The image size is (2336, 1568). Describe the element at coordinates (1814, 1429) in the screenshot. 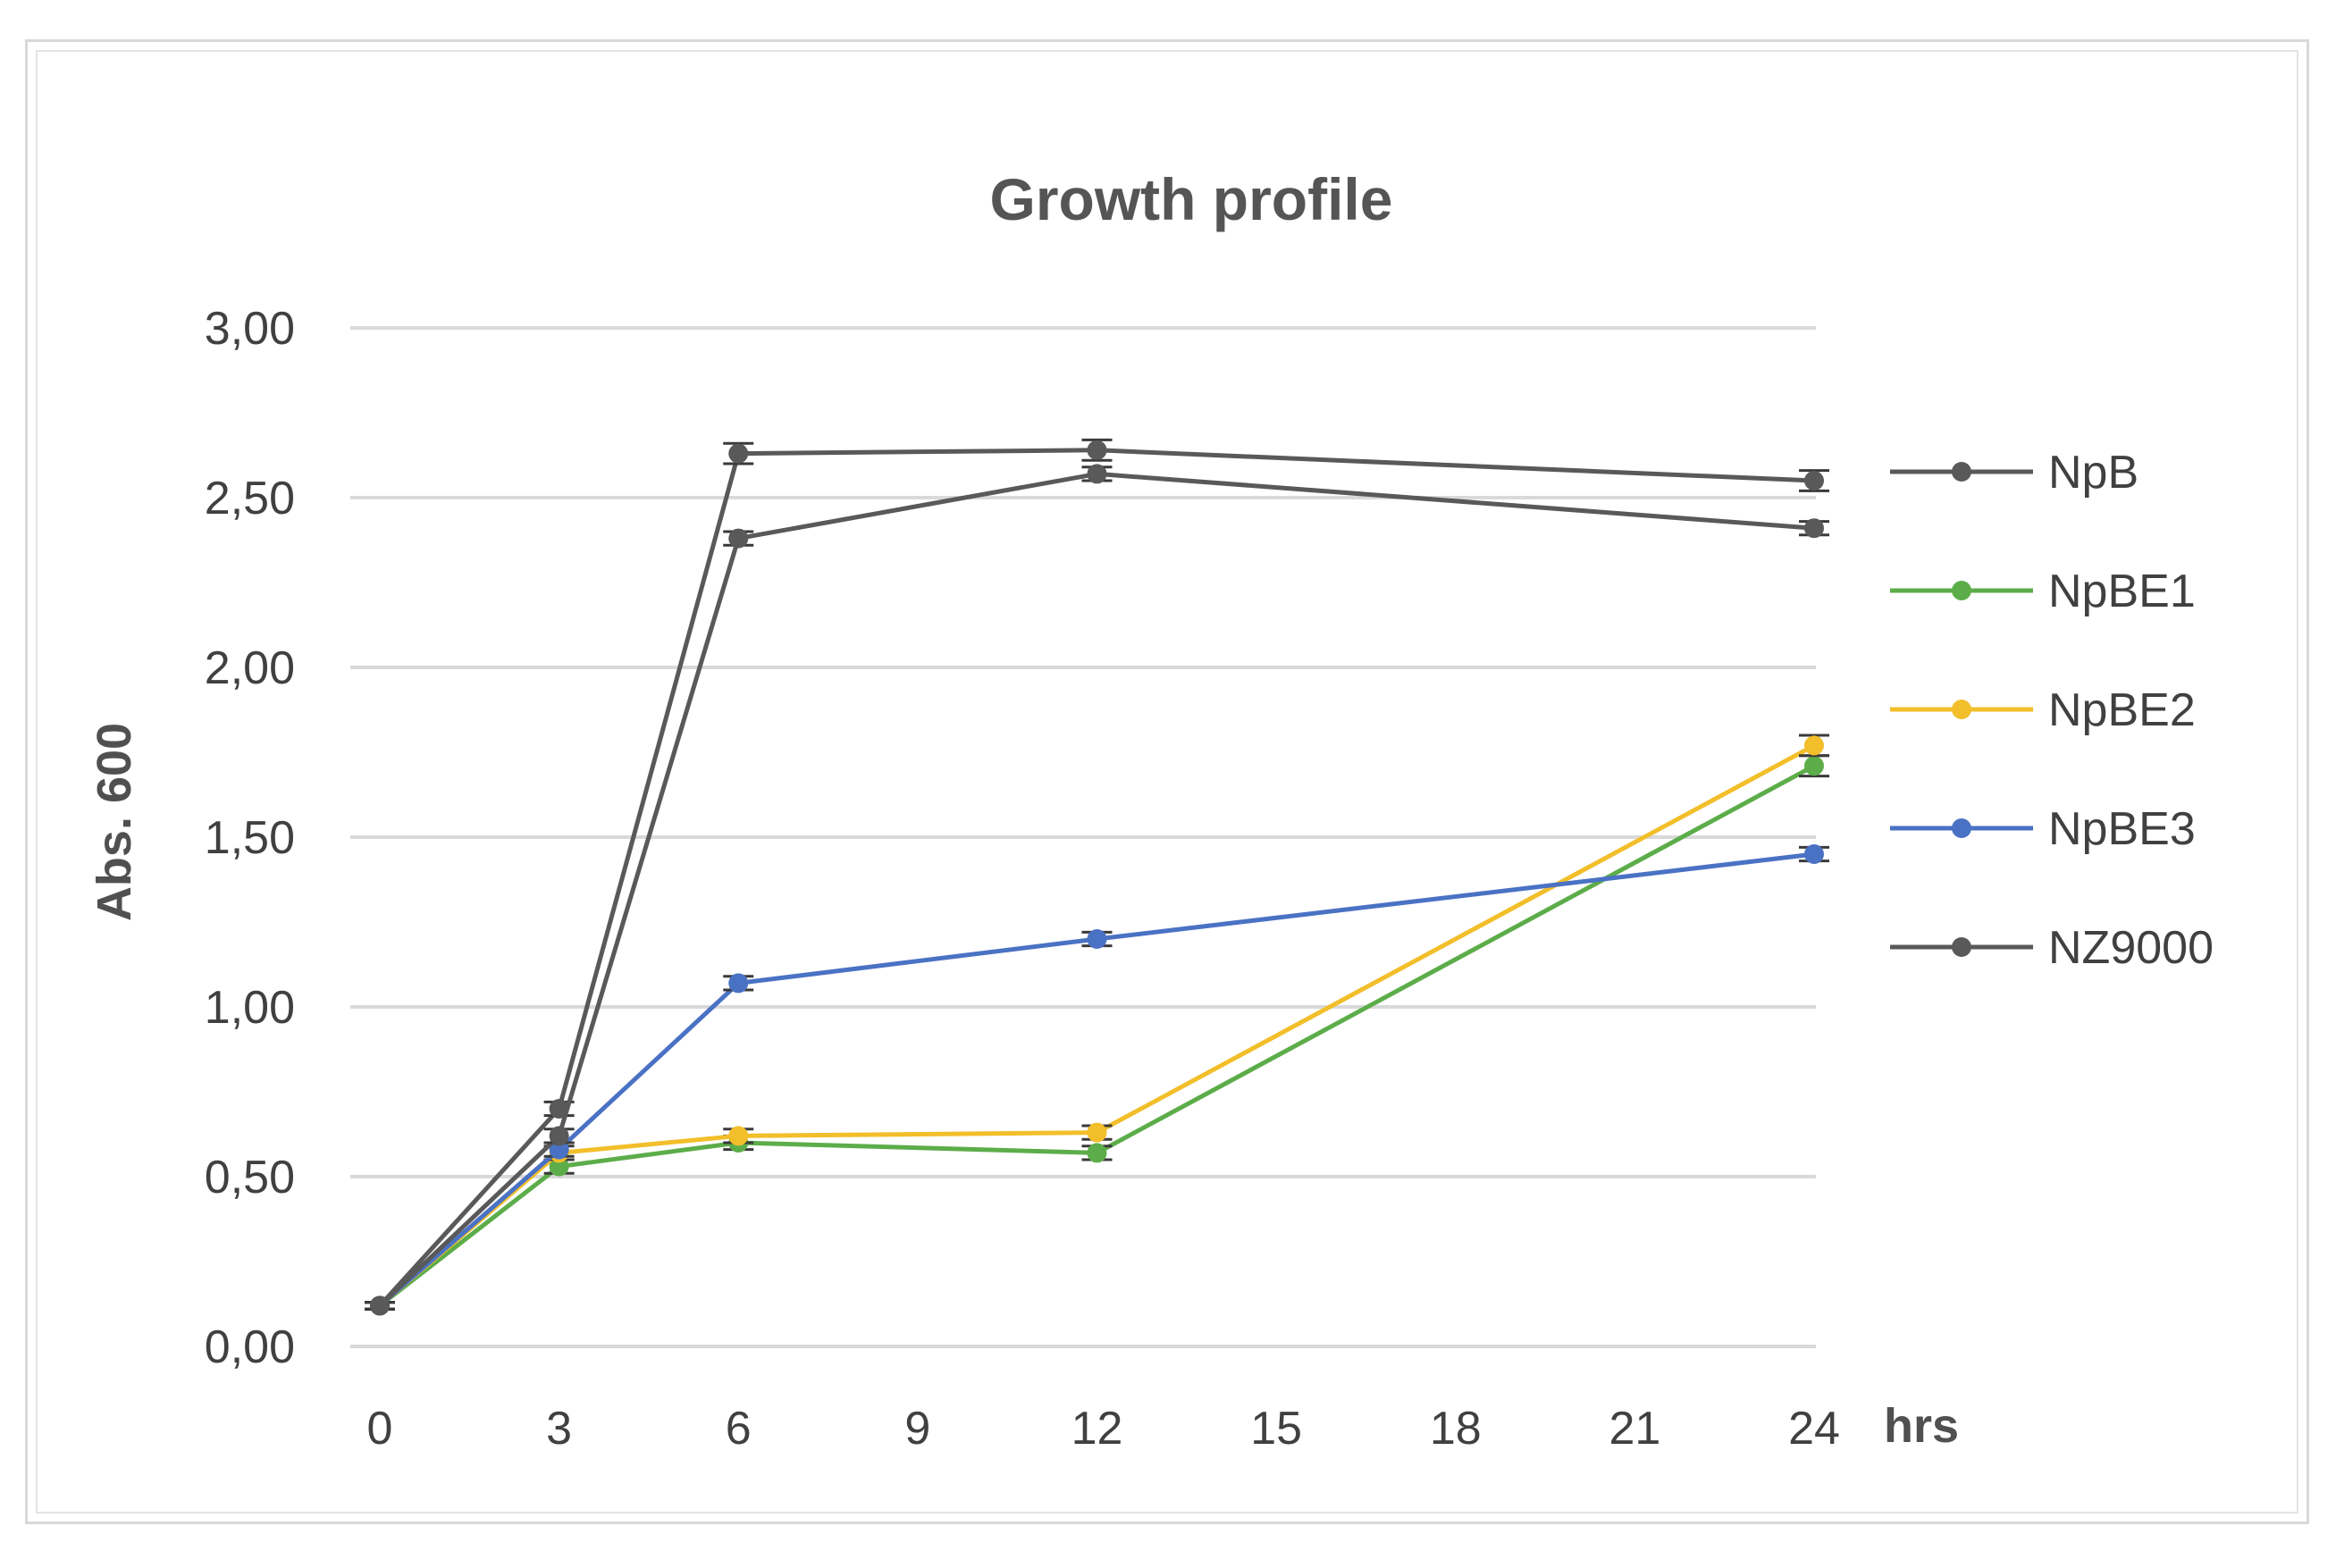

I see `x-tick-label: 24` at that location.